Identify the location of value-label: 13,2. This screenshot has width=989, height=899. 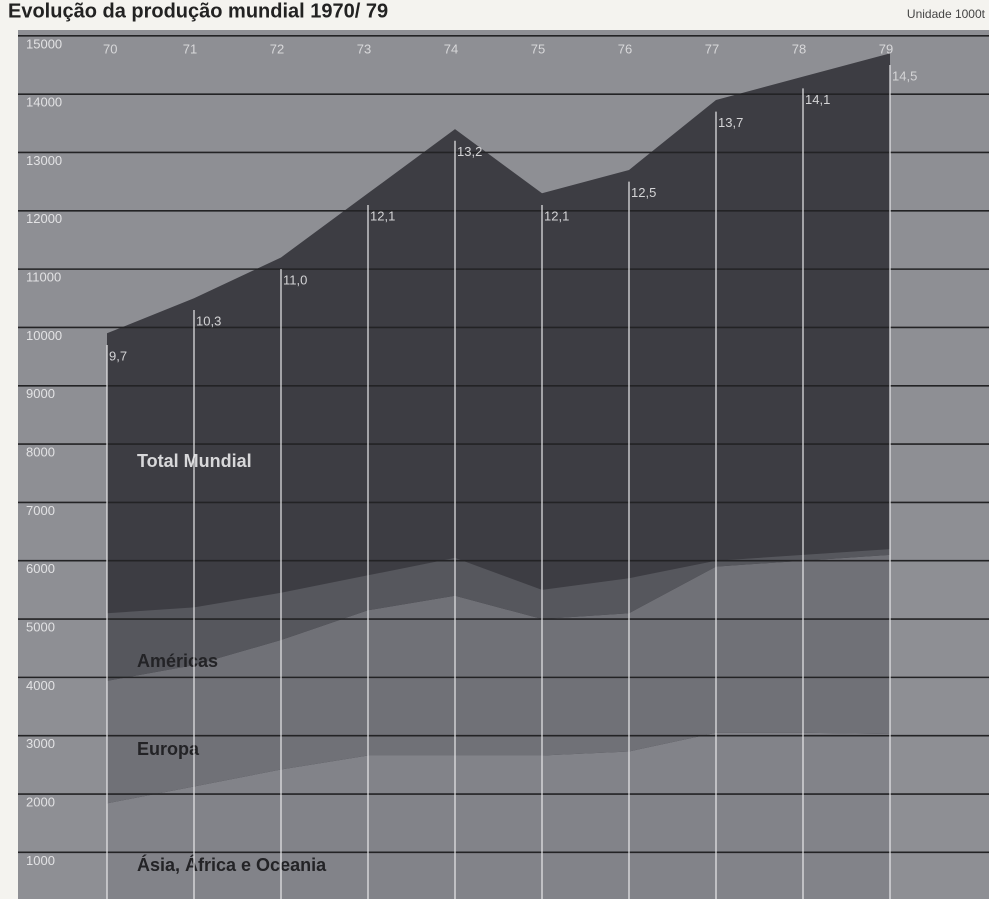
(469, 151).